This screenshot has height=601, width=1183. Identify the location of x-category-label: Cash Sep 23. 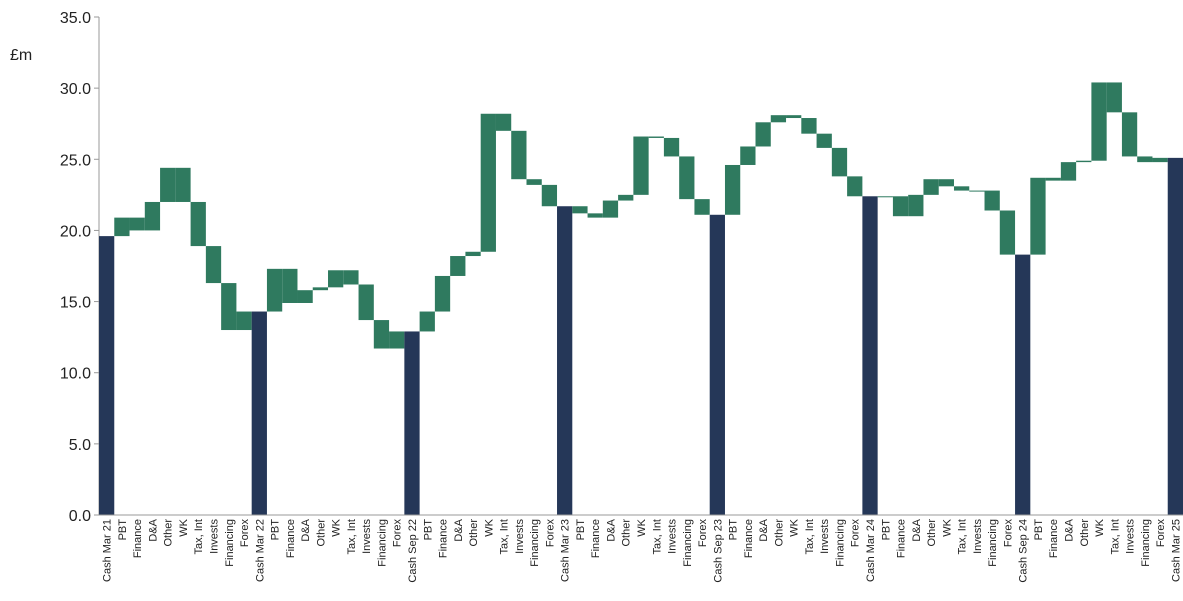
(718, 551).